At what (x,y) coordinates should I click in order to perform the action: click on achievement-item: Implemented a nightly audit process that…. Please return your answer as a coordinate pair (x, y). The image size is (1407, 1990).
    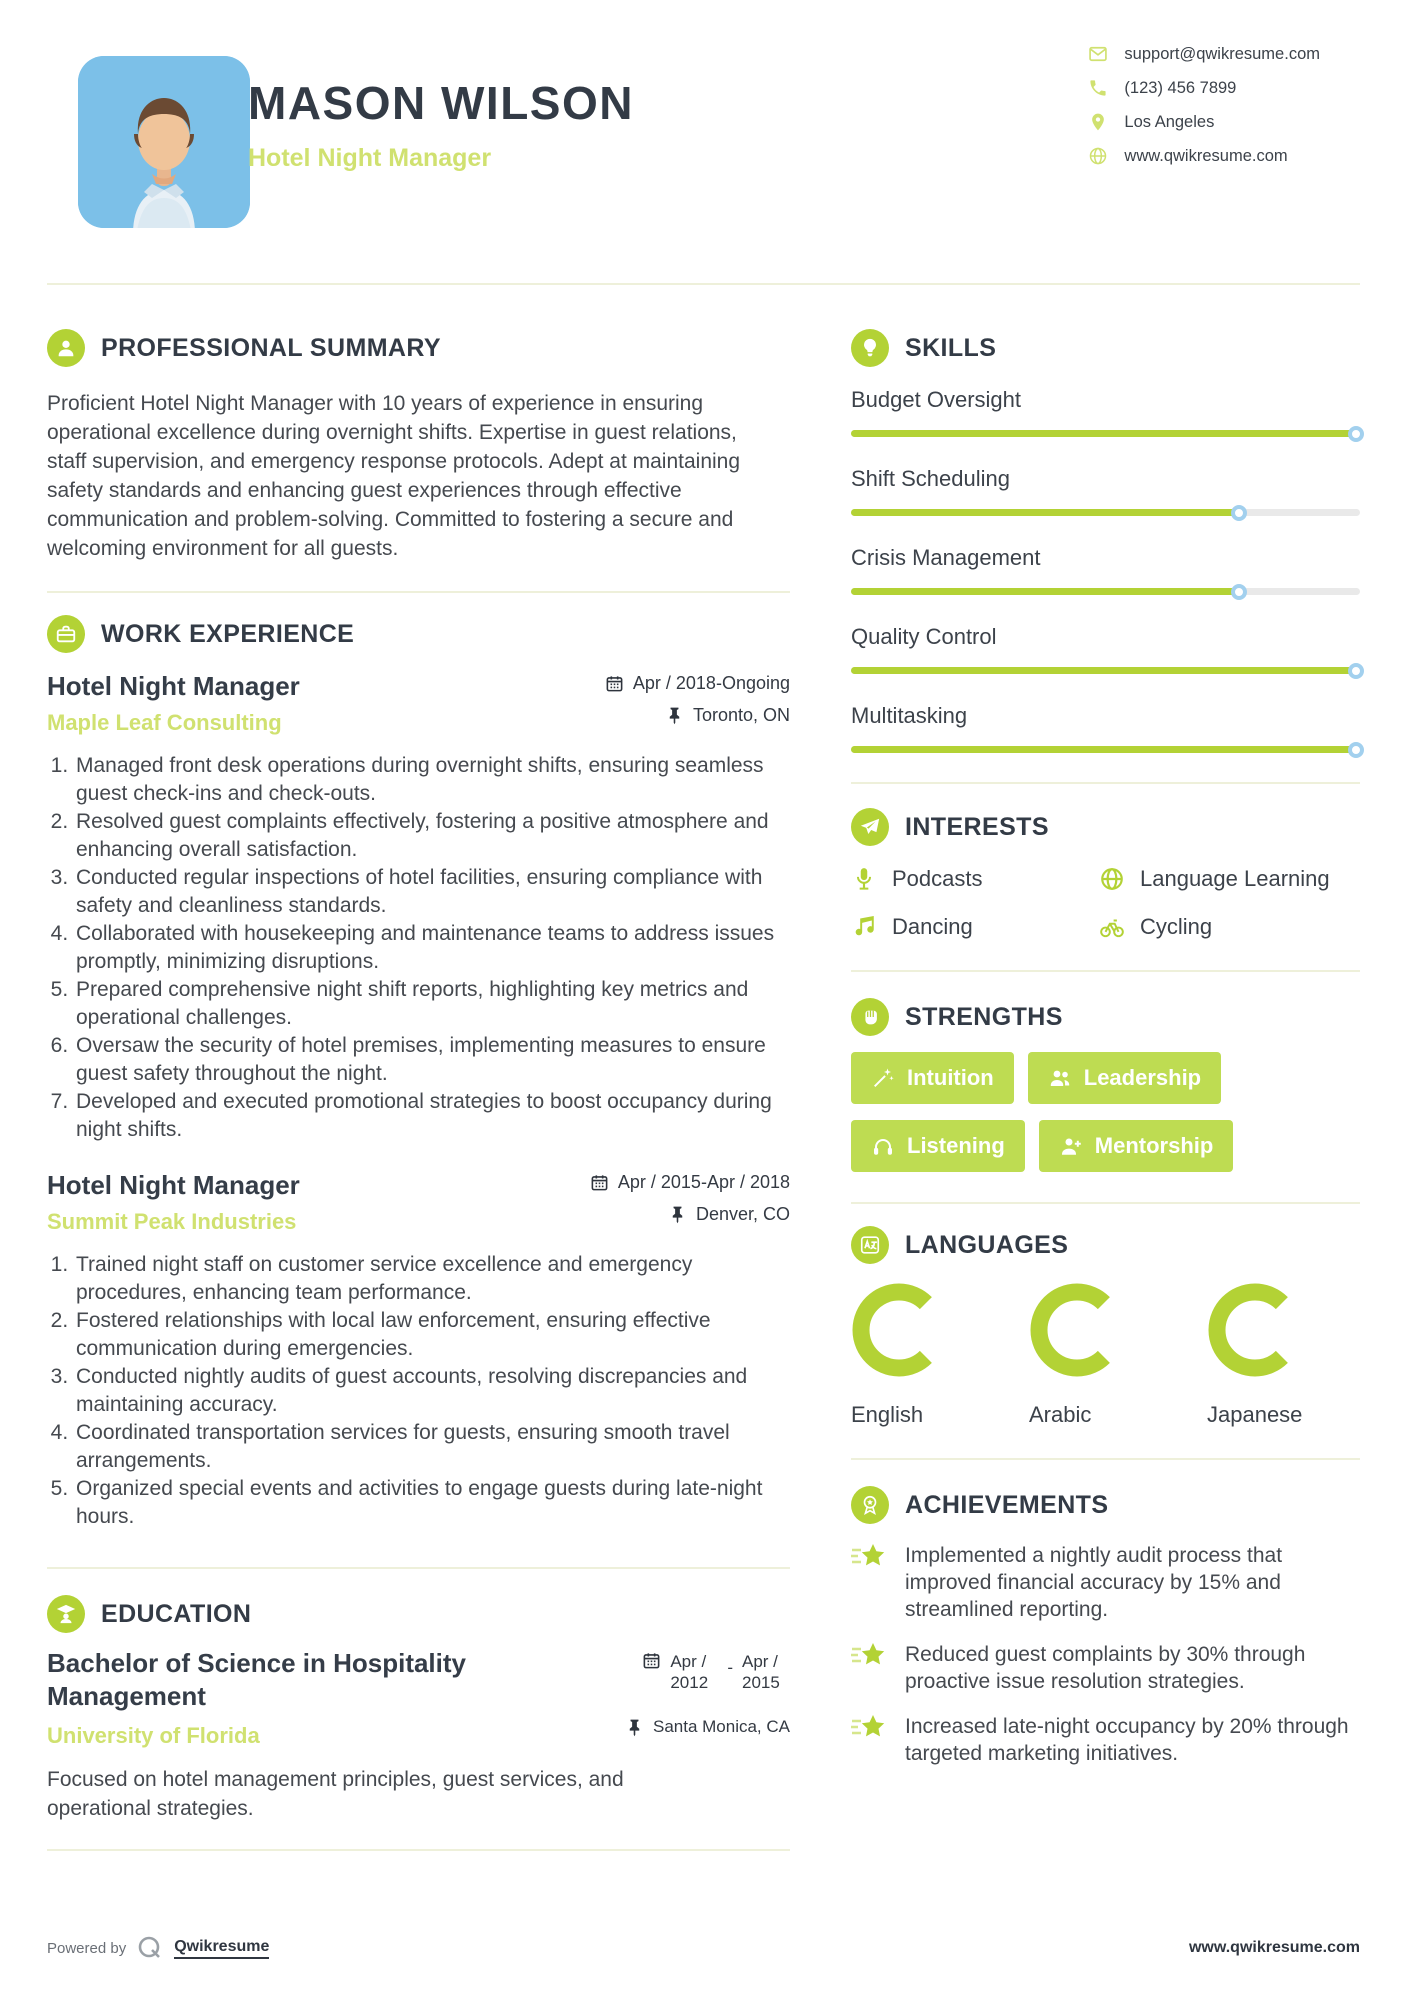
    Looking at the image, I should click on (1105, 1582).